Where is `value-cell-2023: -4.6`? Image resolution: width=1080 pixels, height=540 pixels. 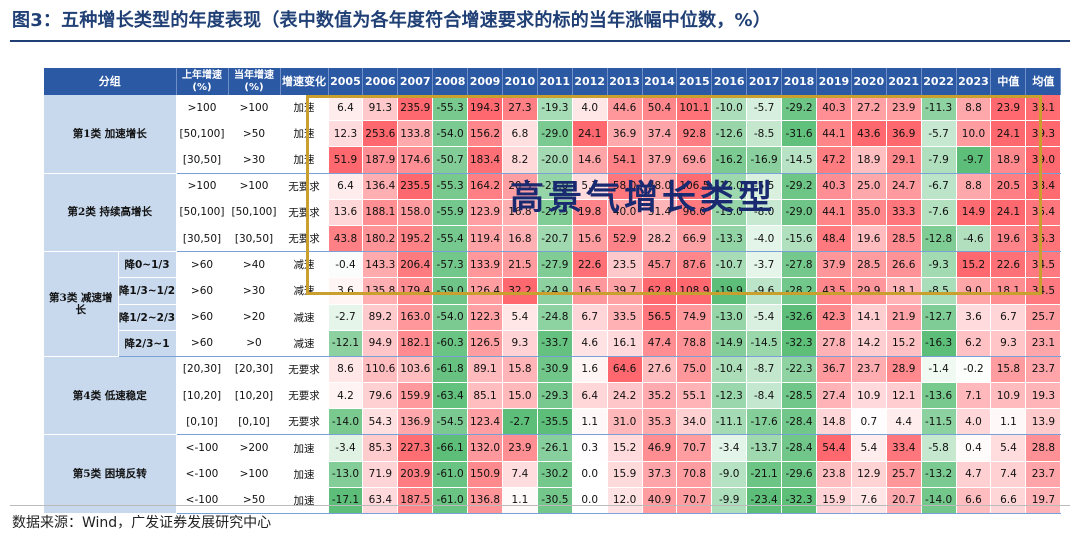
value-cell-2023: -4.6 is located at coordinates (974, 239).